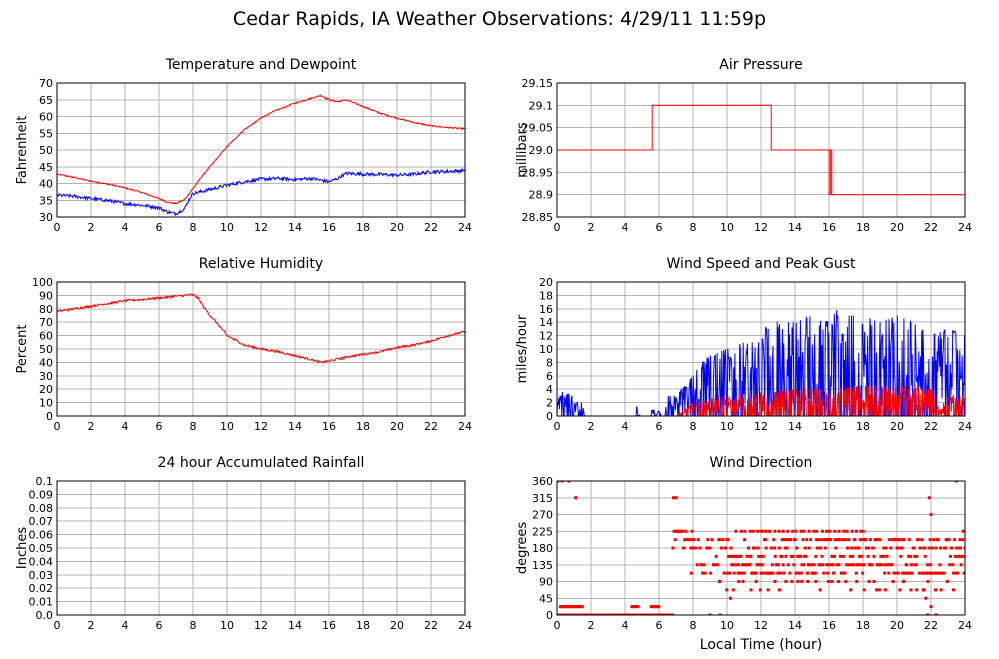 The image size is (999, 659). What do you see at coordinates (931, 426) in the screenshot?
I see `x-tick-label: 22` at bounding box center [931, 426].